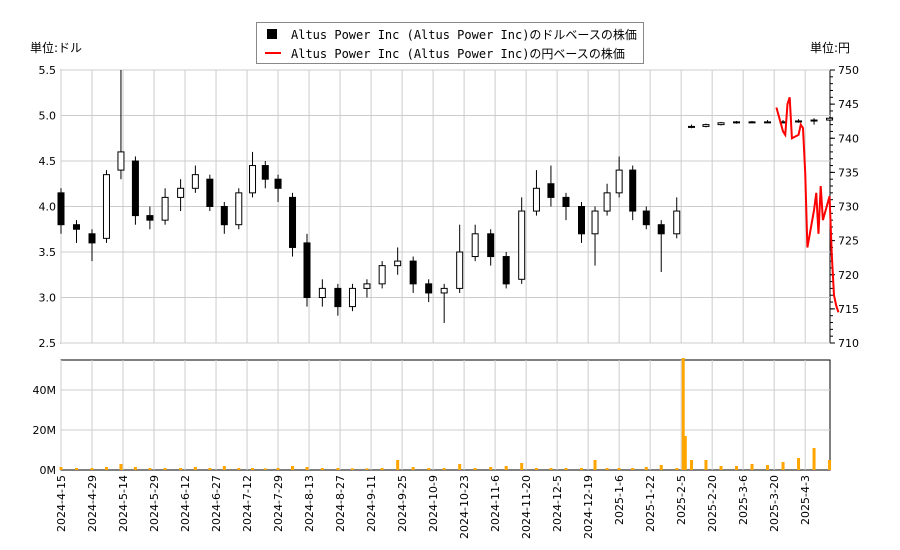  Describe the element at coordinates (526, 507) in the screenshot. I see `x-tick-label: 2024-11-20` at that location.